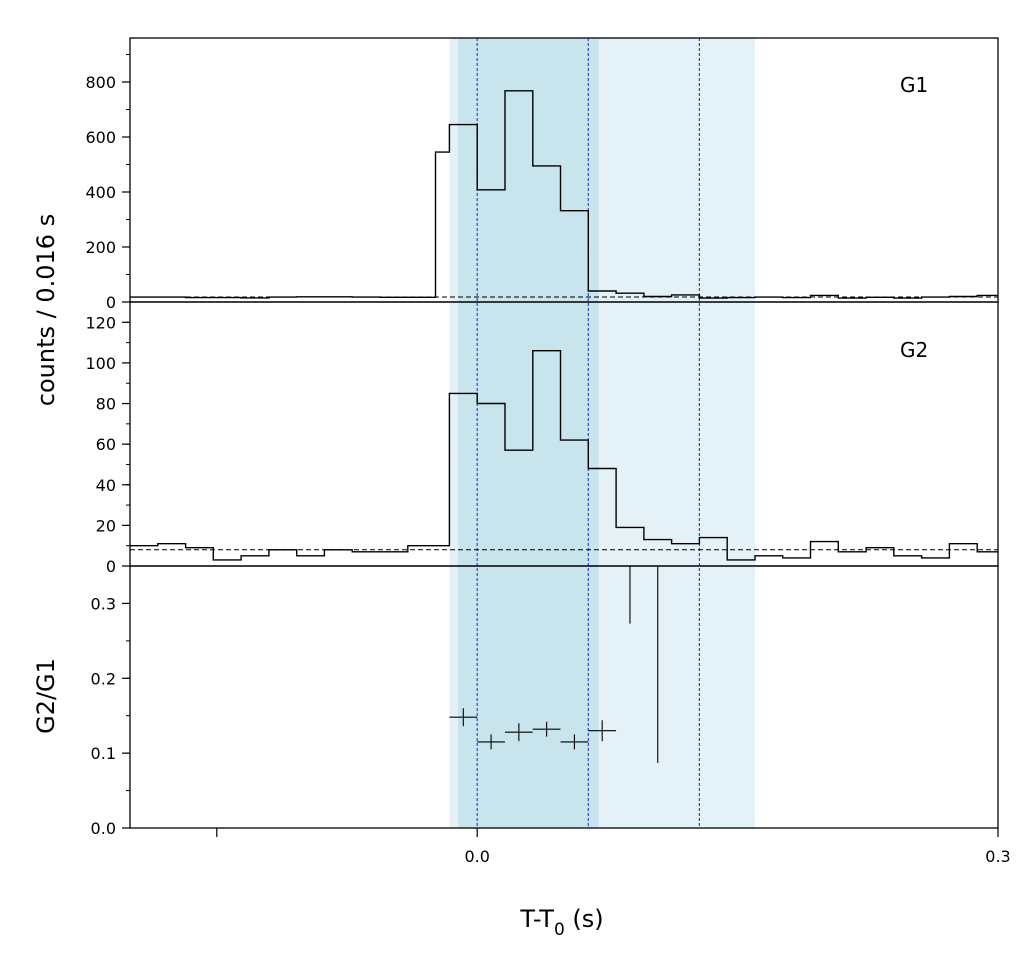  I want to click on y-tick-label-g2-6: 120, so click(100, 322).